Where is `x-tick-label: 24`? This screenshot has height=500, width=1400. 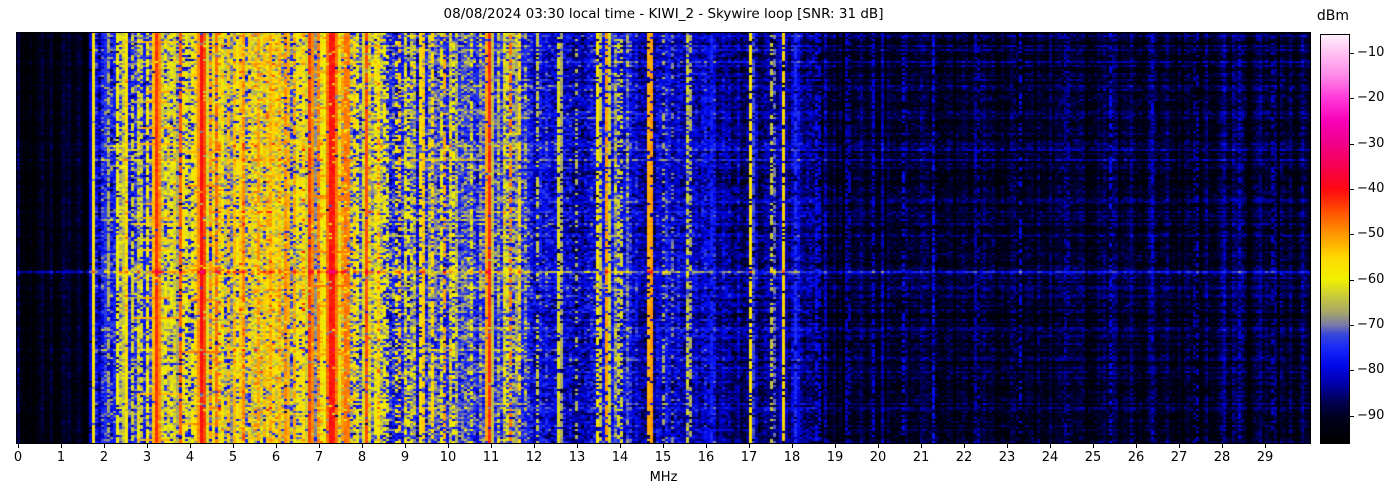 x-tick-label: 24 is located at coordinates (1050, 457).